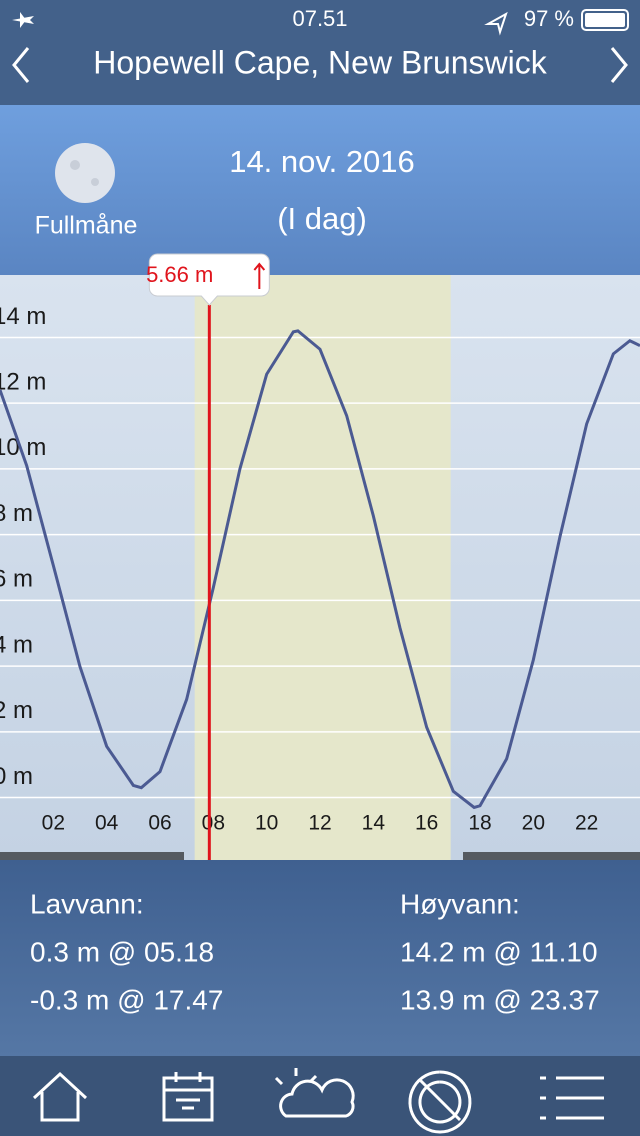 The width and height of the screenshot is (640, 1136). I want to click on location-title: Hopewell Cape, New Brunswick, so click(320, 62).